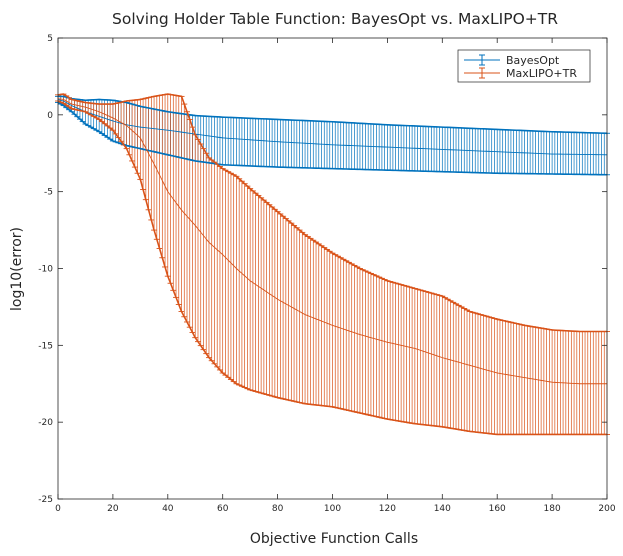  I want to click on y-tick-label: -10, so click(45, 270).